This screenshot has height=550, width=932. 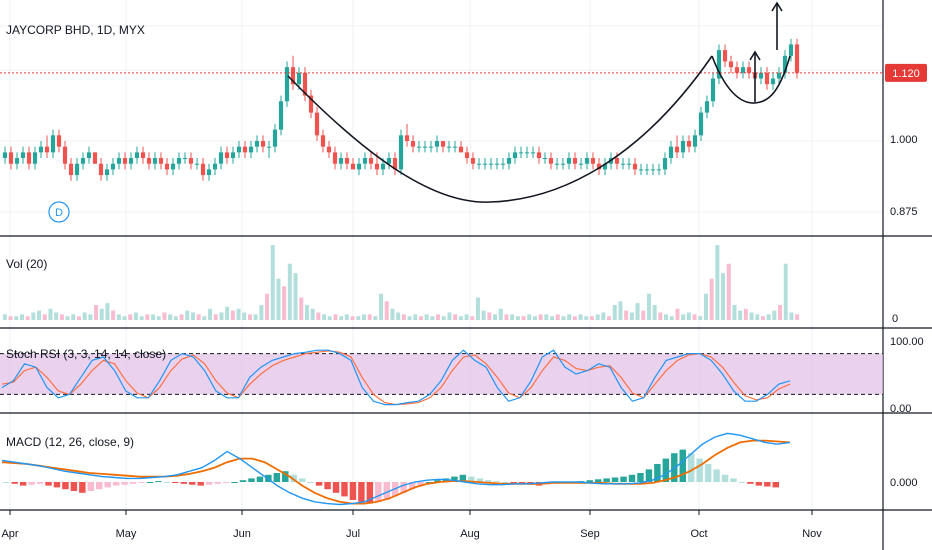 What do you see at coordinates (812, 534) in the screenshot?
I see `time-tick-nov: Nov` at bounding box center [812, 534].